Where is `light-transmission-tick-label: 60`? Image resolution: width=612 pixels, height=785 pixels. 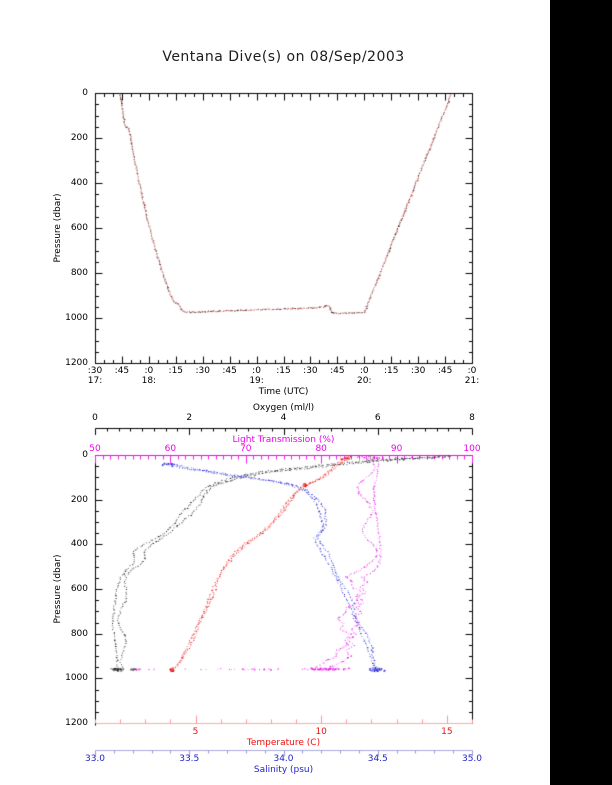
light-transmission-tick-label: 60 is located at coordinates (170, 449).